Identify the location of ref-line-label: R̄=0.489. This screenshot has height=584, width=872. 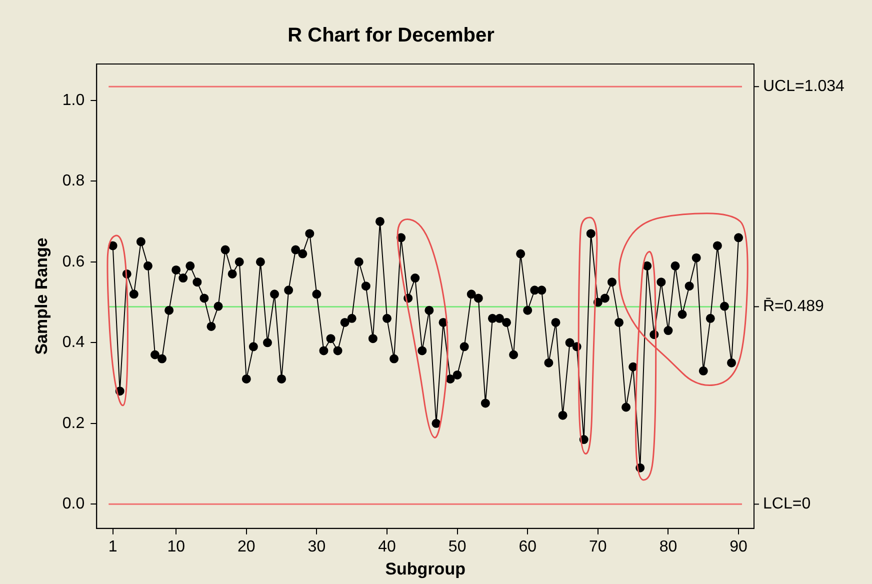
(793, 307).